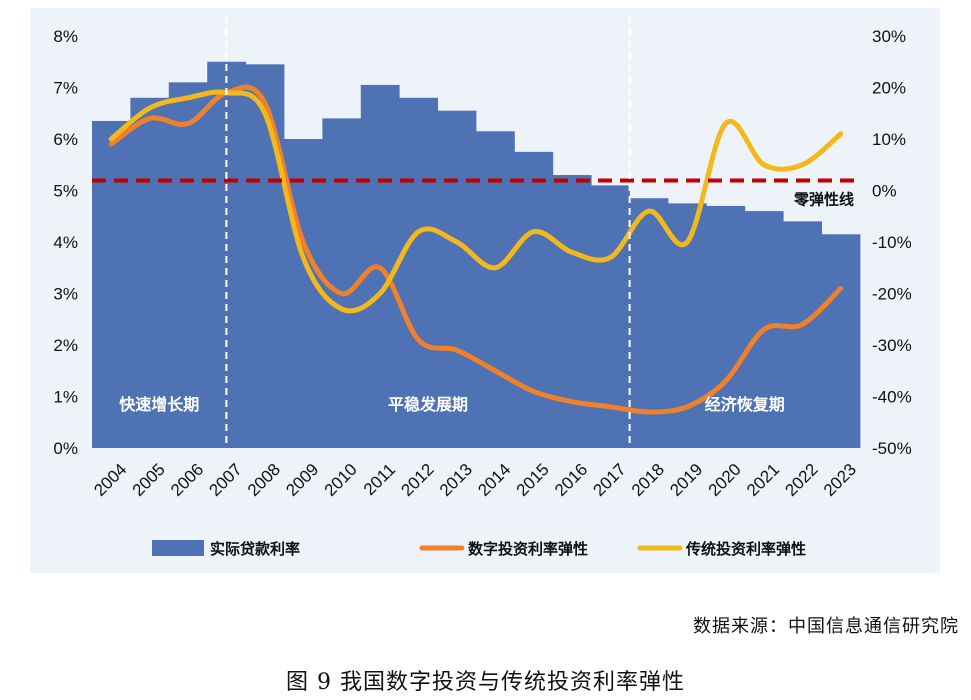 This screenshot has width=971, height=700. Describe the element at coordinates (188, 265) in the screenshot. I see `bar-2006` at that location.